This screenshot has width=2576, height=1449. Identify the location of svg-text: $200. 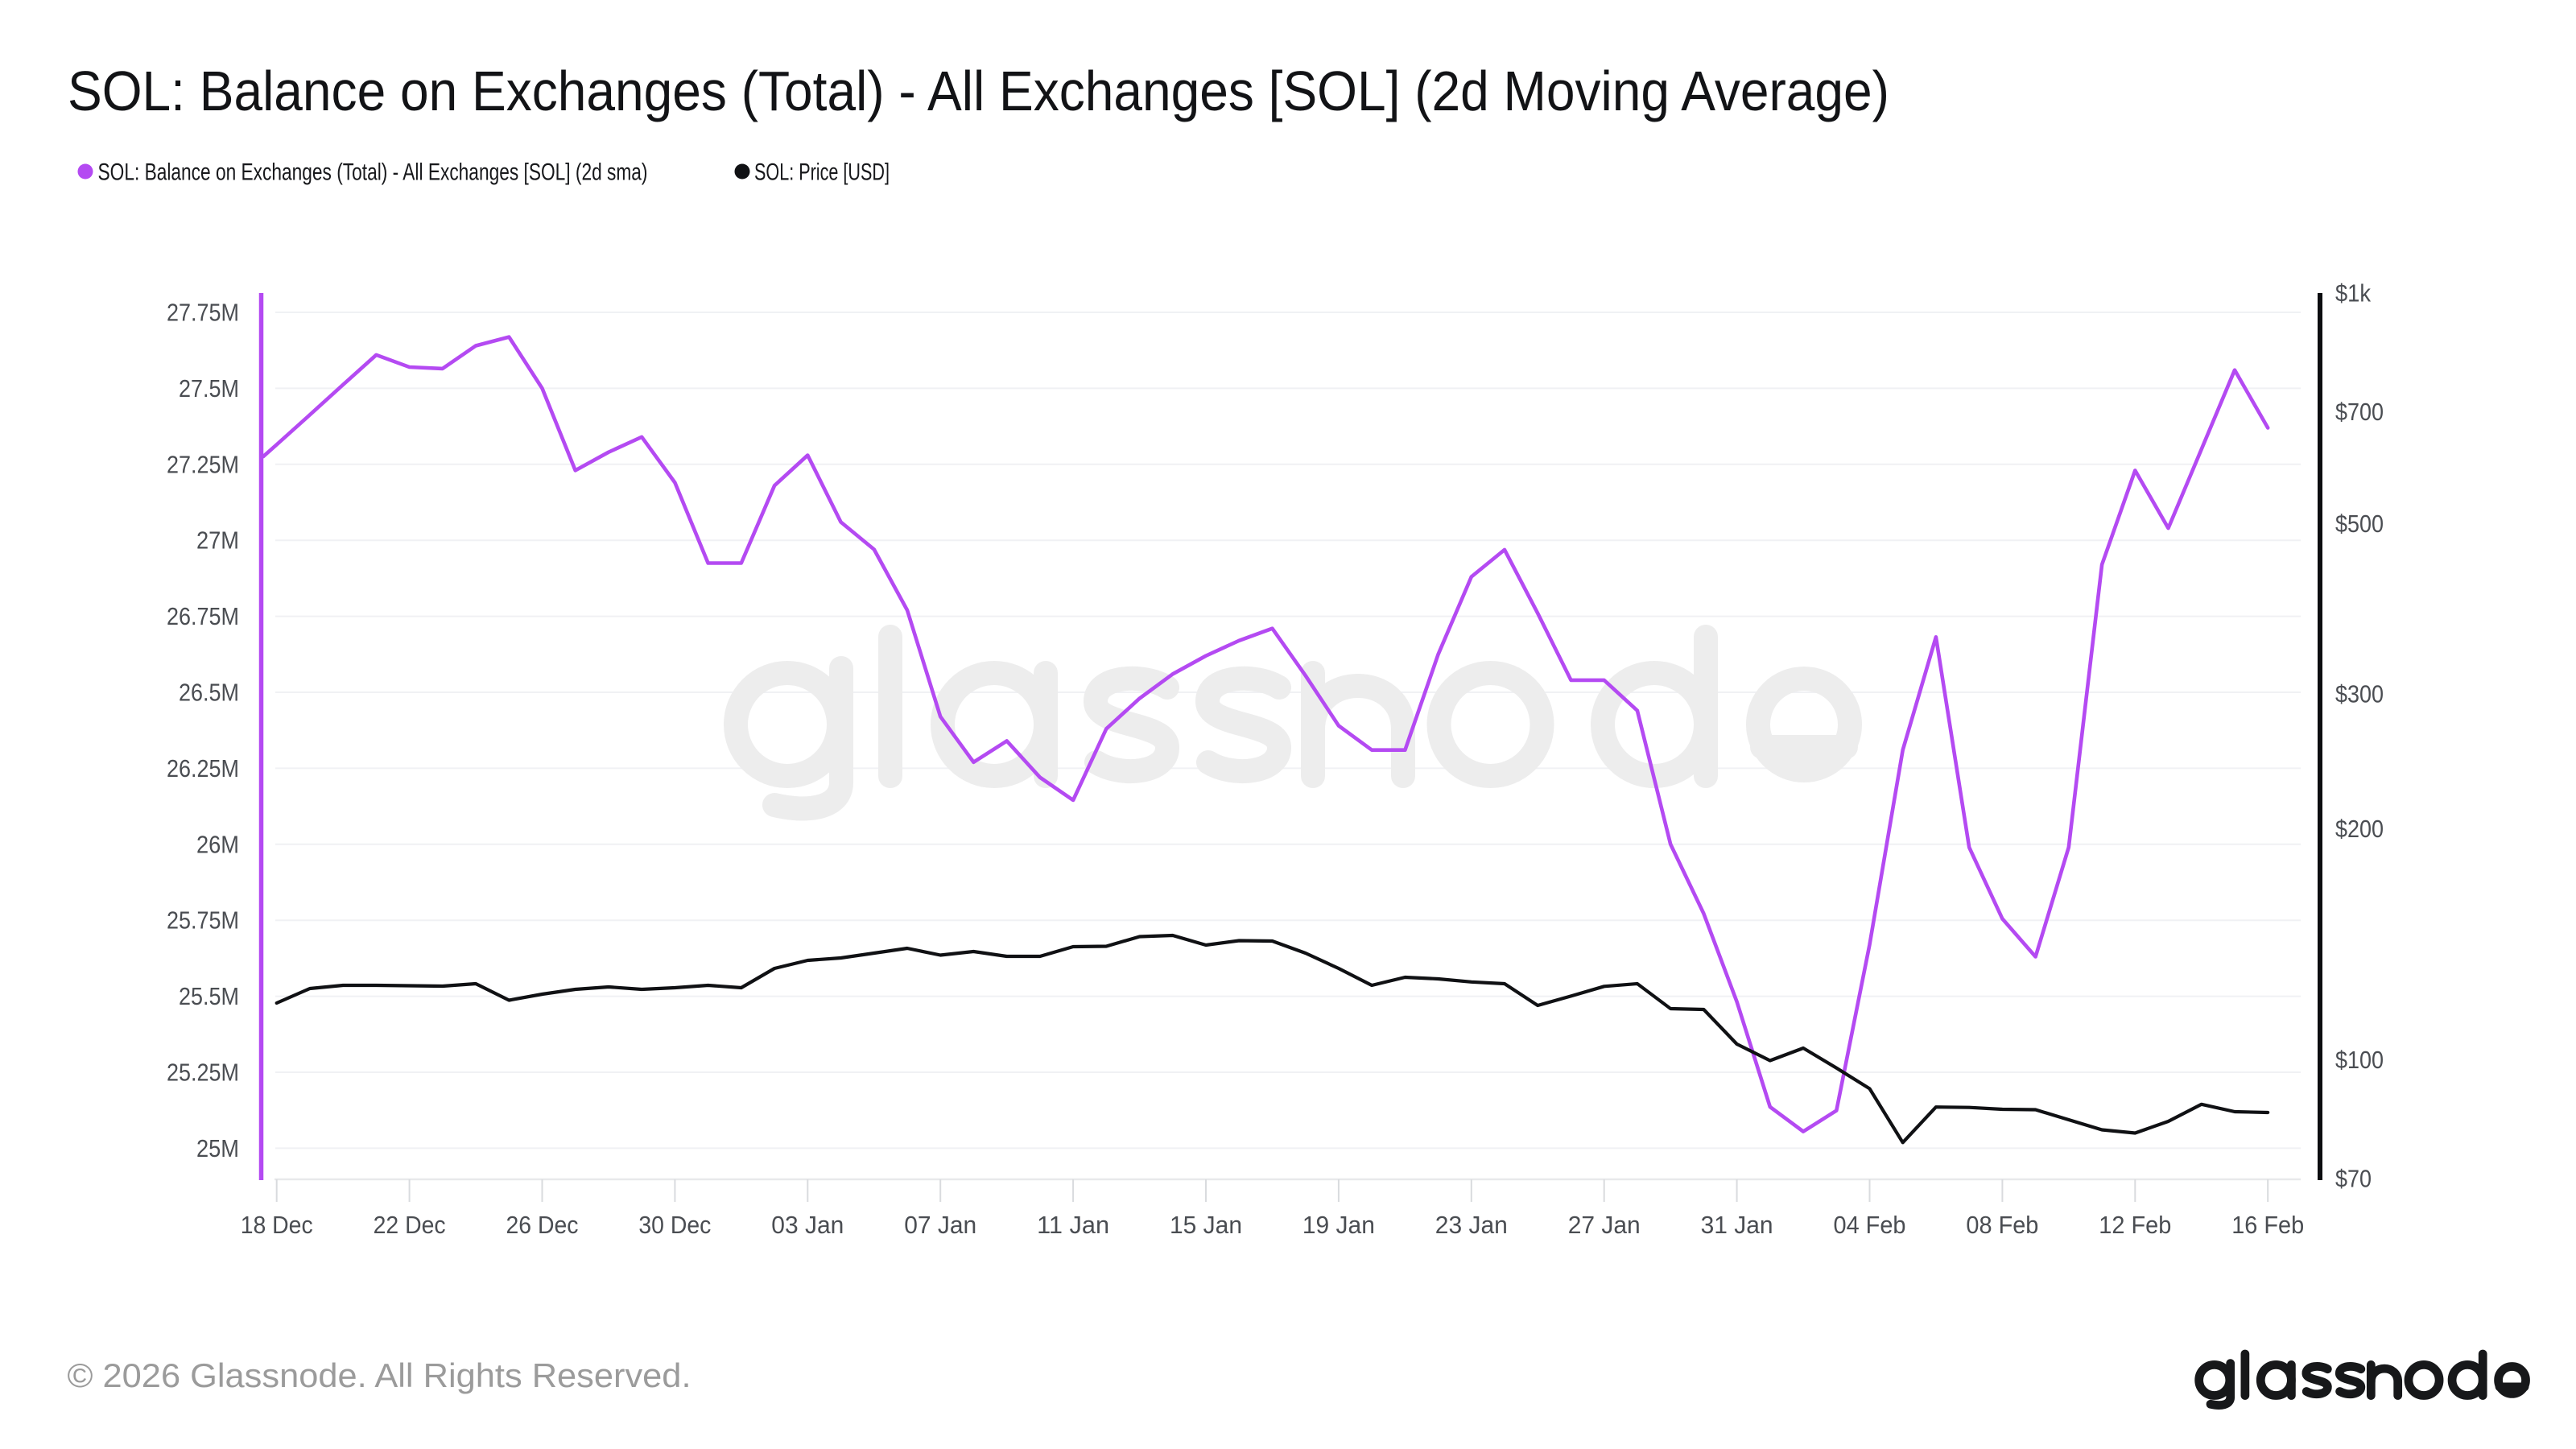
(2359, 829).